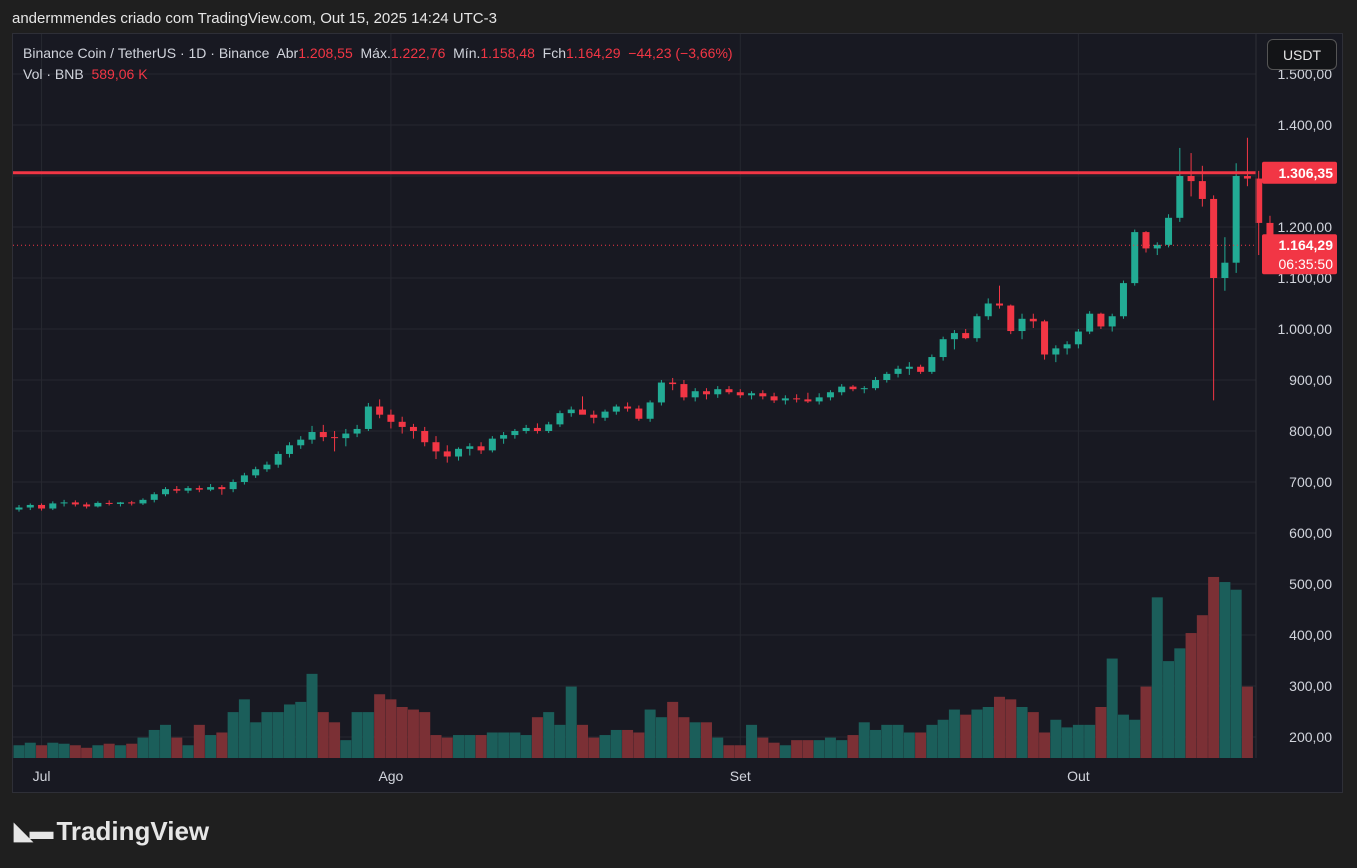 The width and height of the screenshot is (1357, 868). Describe the element at coordinates (507, 53) in the screenshot. I see `legend-low-value: 1.158,48` at that location.